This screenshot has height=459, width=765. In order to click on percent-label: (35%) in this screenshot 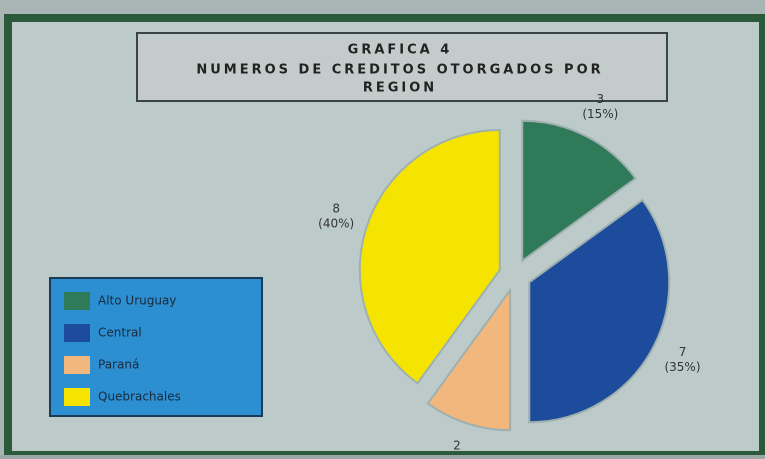, I will do `click(682, 367)`.